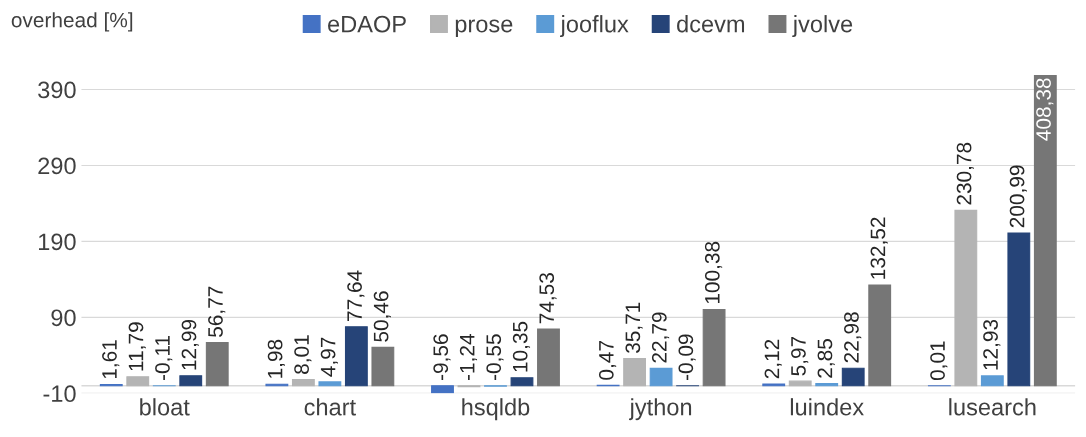 This screenshot has width=1086, height=437. I want to click on y-tick-label: 290, so click(57, 166).